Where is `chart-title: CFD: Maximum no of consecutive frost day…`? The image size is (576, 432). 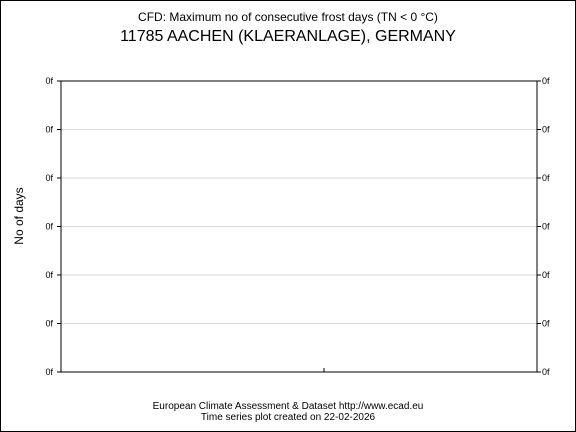 chart-title: CFD: Maximum no of consecutive frost day… is located at coordinates (288, 17).